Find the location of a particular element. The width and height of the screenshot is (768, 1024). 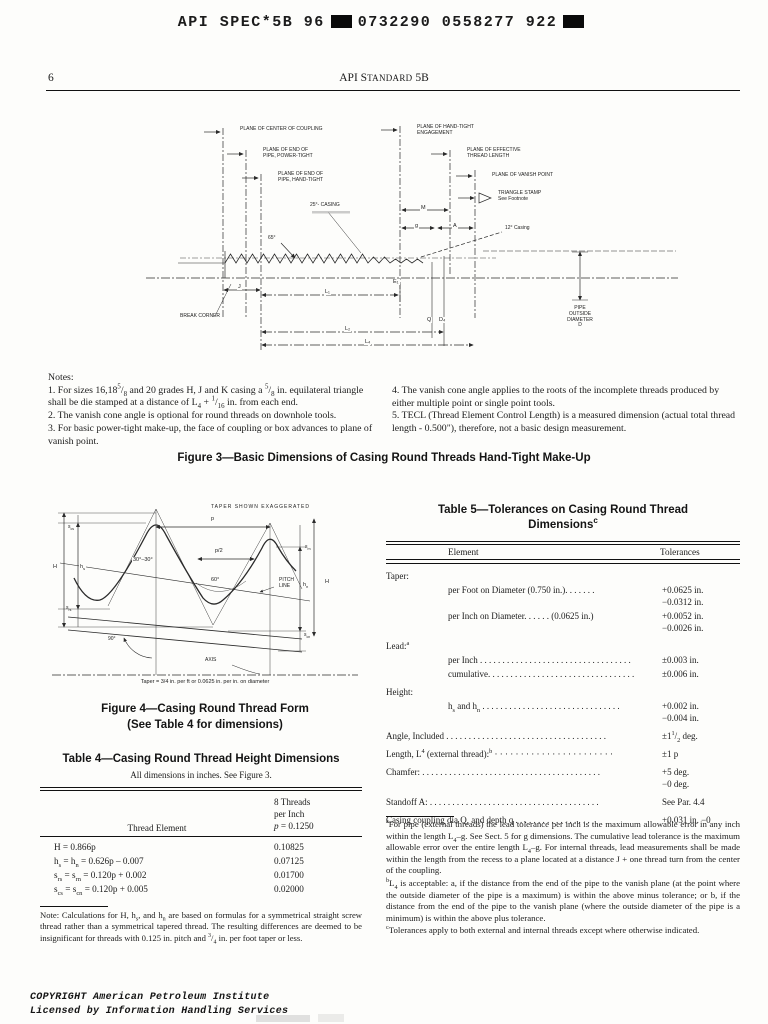

table4-formula: scs = scn = 0.120p + 0.005 is located at coordinates (101, 891).